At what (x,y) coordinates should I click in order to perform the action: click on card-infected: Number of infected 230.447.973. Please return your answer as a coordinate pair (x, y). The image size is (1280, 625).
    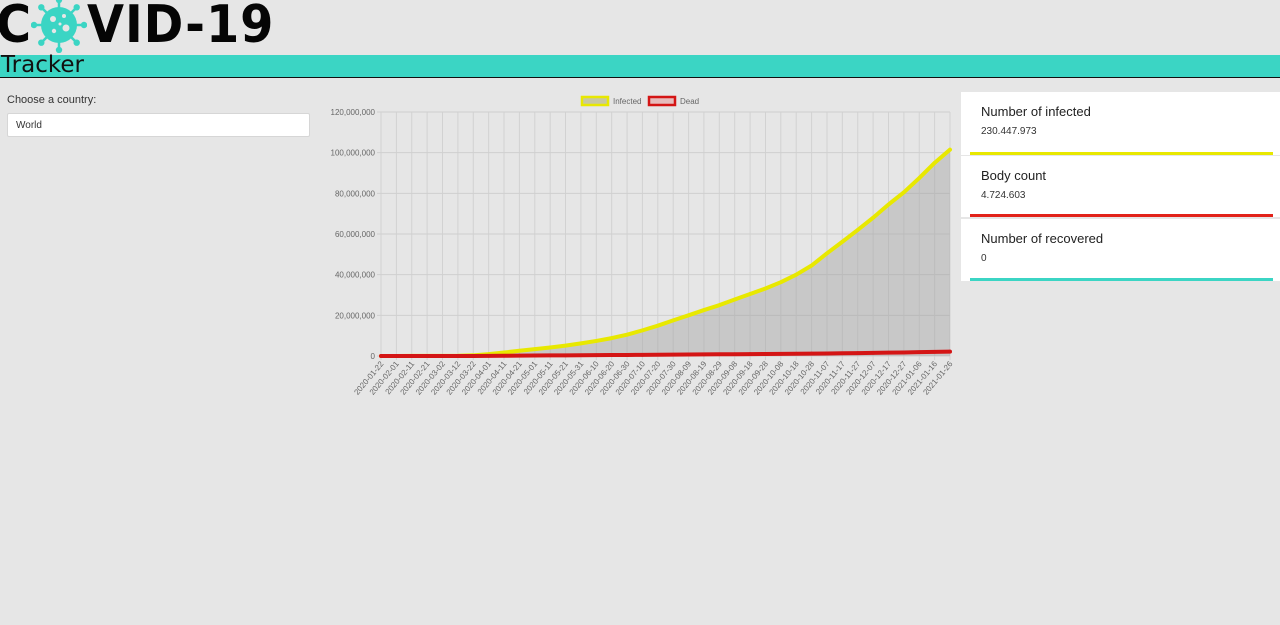
    Looking at the image, I should click on (1120, 123).